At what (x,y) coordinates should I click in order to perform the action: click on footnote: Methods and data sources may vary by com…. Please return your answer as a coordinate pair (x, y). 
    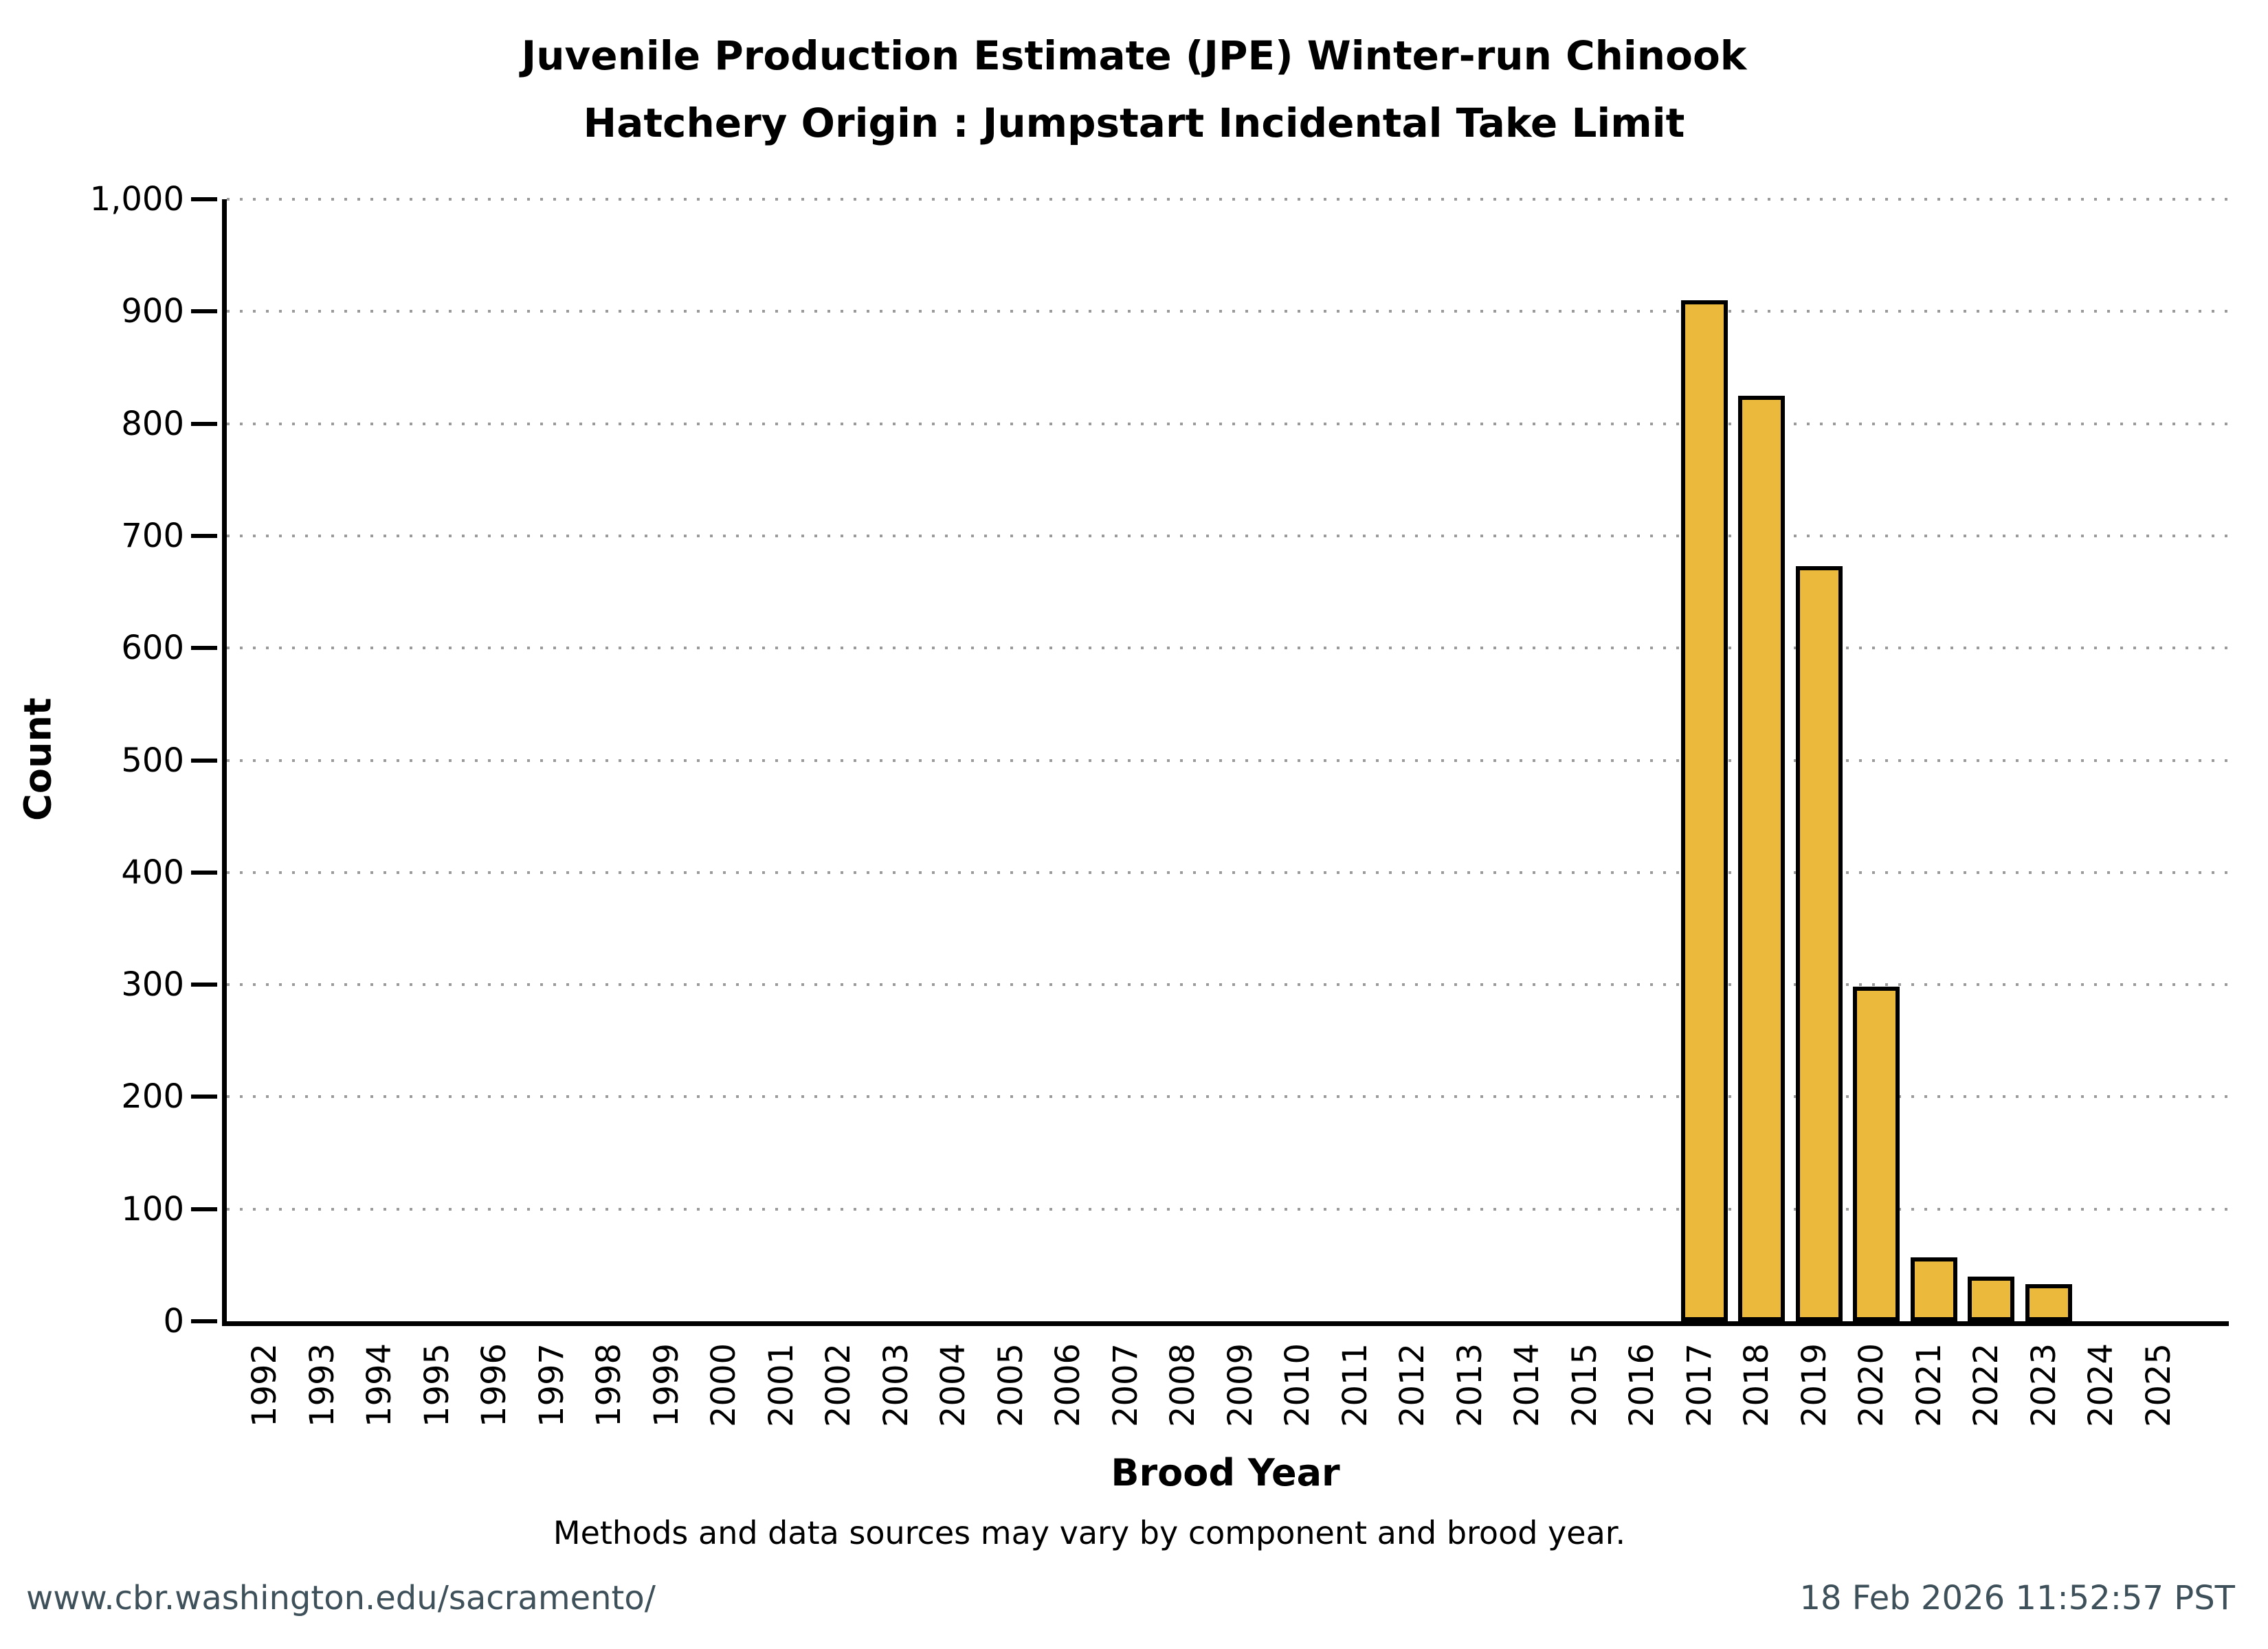
    Looking at the image, I should click on (1089, 1532).